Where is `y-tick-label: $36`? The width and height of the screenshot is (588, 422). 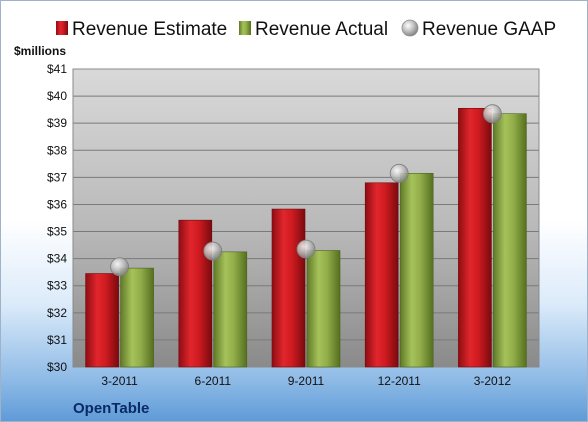
y-tick-label: $36 is located at coordinates (57, 204).